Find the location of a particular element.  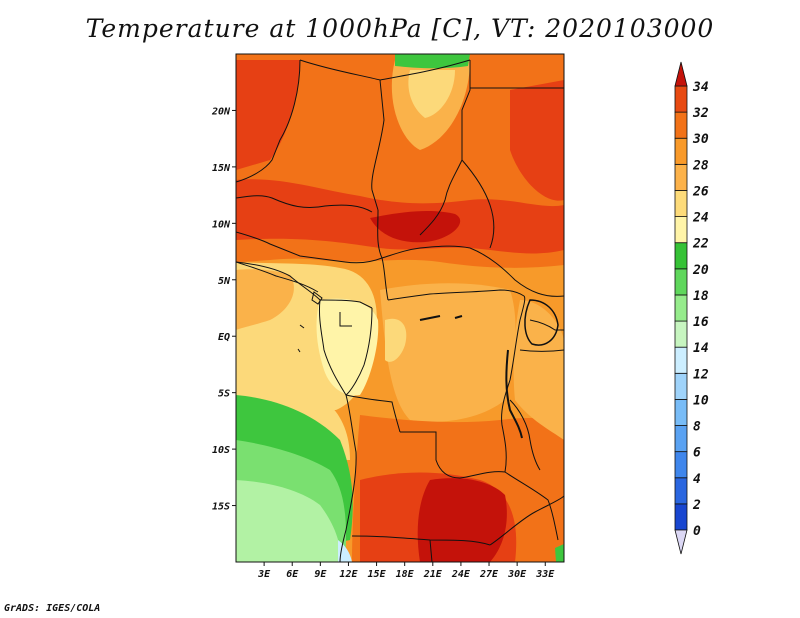

colorbar-under-triangle is located at coordinates (681, 542).